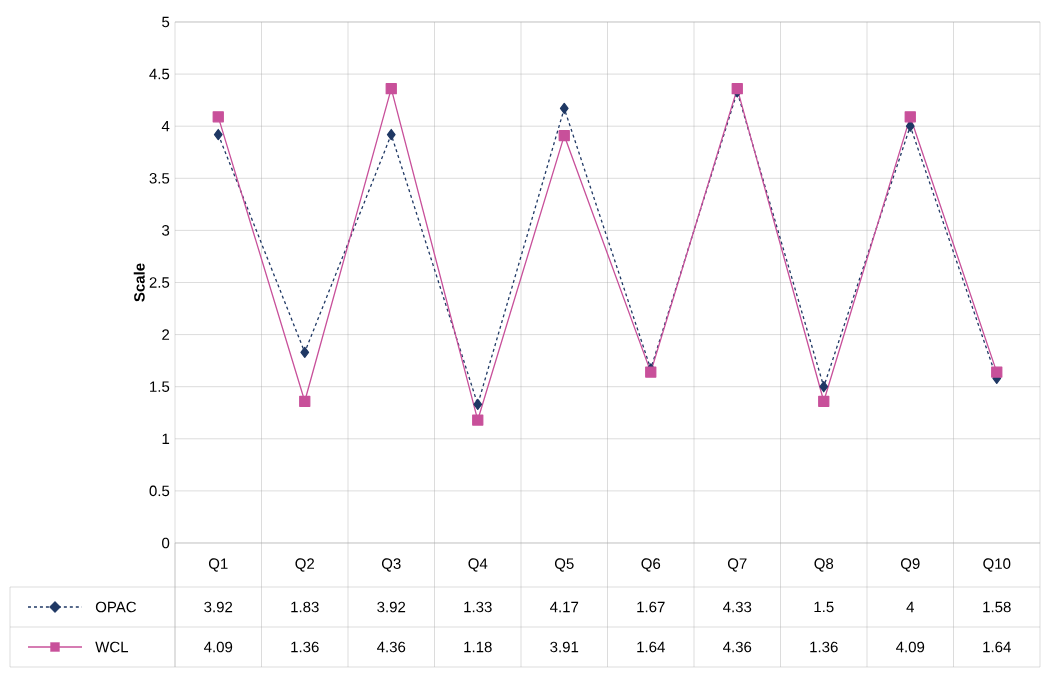  What do you see at coordinates (997, 565) in the screenshot?
I see `x-tick-label: Q10` at bounding box center [997, 565].